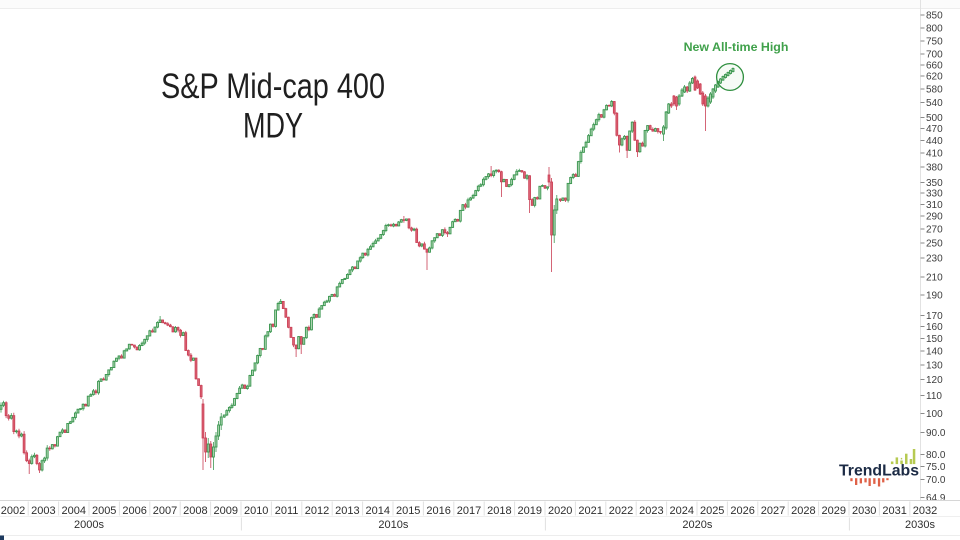  Describe the element at coordinates (438, 511) in the screenshot. I see `svg-text: 2016` at that location.